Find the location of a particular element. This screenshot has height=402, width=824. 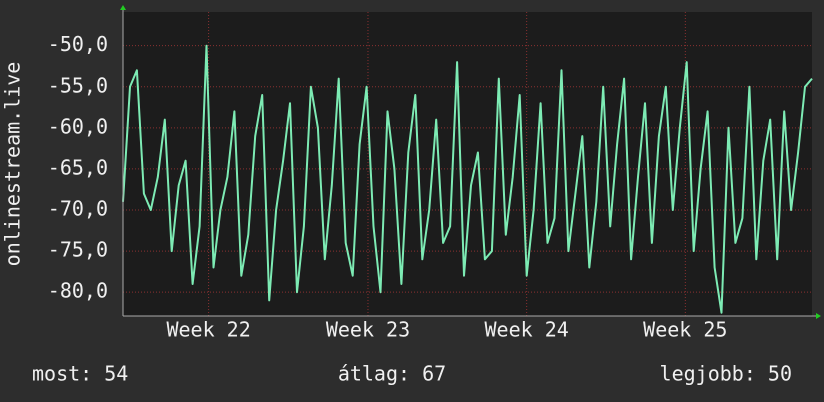

footer-current: most: 54 is located at coordinates (80, 374).